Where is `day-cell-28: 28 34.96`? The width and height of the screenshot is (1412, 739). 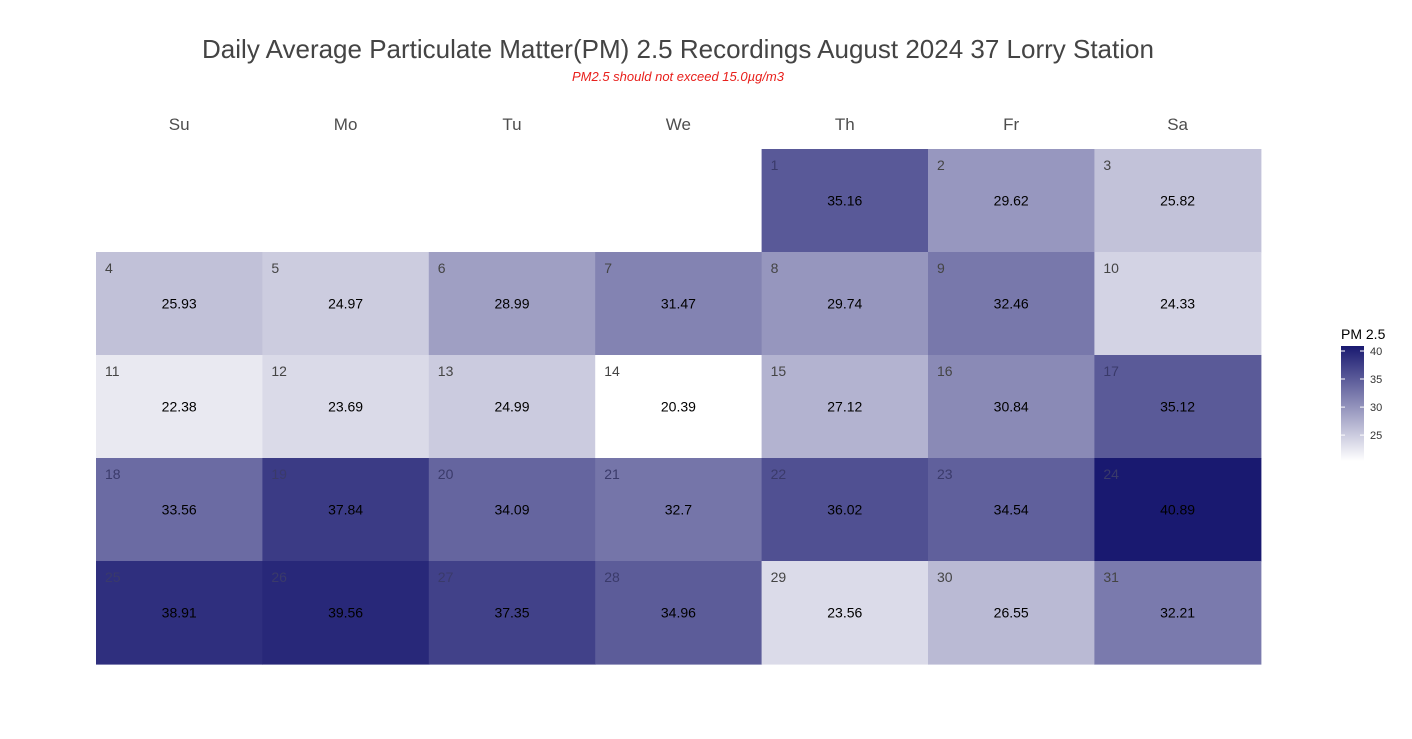 day-cell-28: 28 34.96 is located at coordinates (679, 613).